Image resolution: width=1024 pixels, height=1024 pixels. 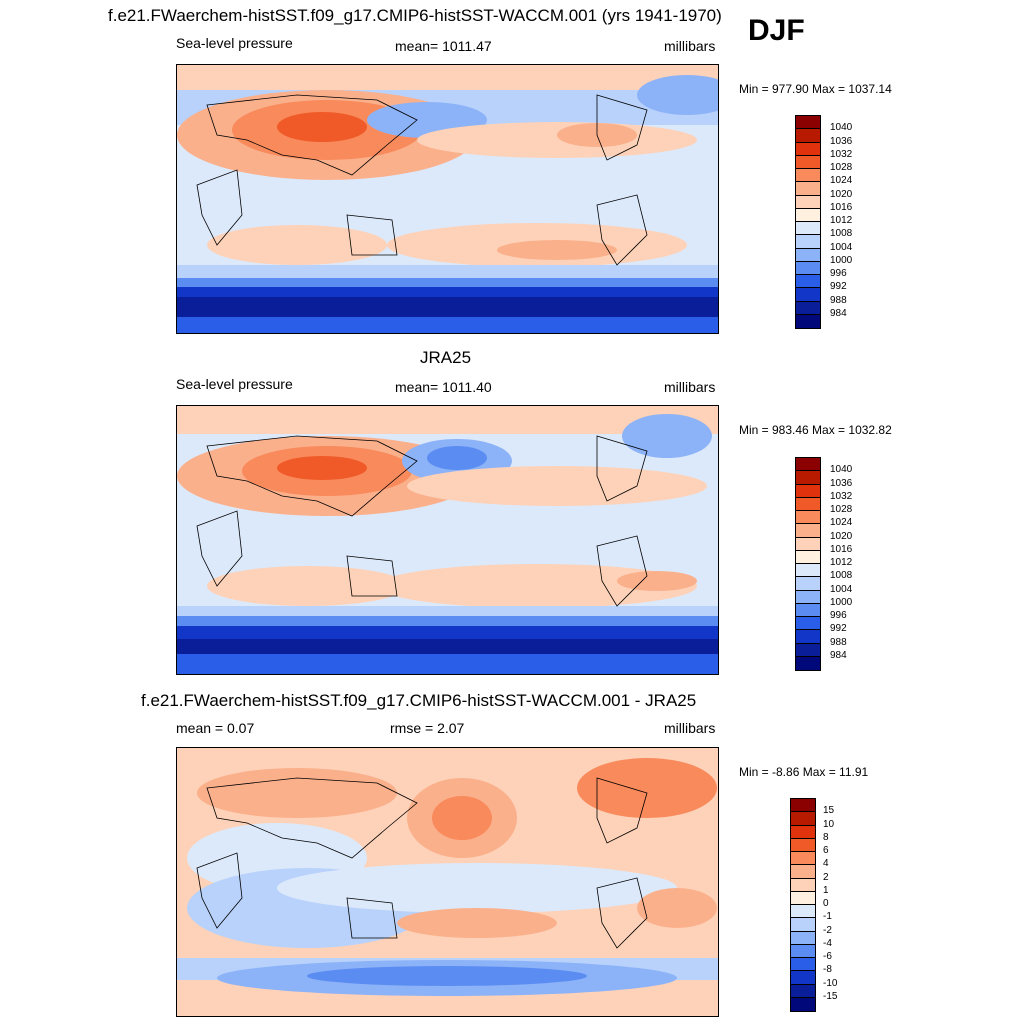 What do you see at coordinates (447, 199) in the screenshot?
I see `panel1-map` at bounding box center [447, 199].